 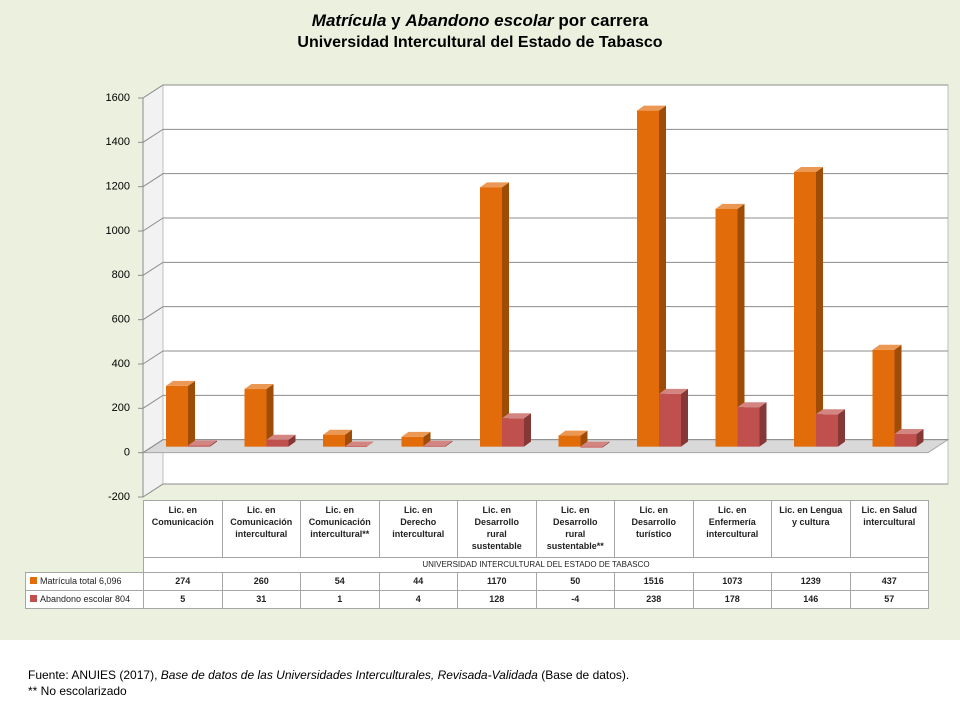 I want to click on category-label: Lic. en Enfermería intercultural, so click(x=732, y=529).